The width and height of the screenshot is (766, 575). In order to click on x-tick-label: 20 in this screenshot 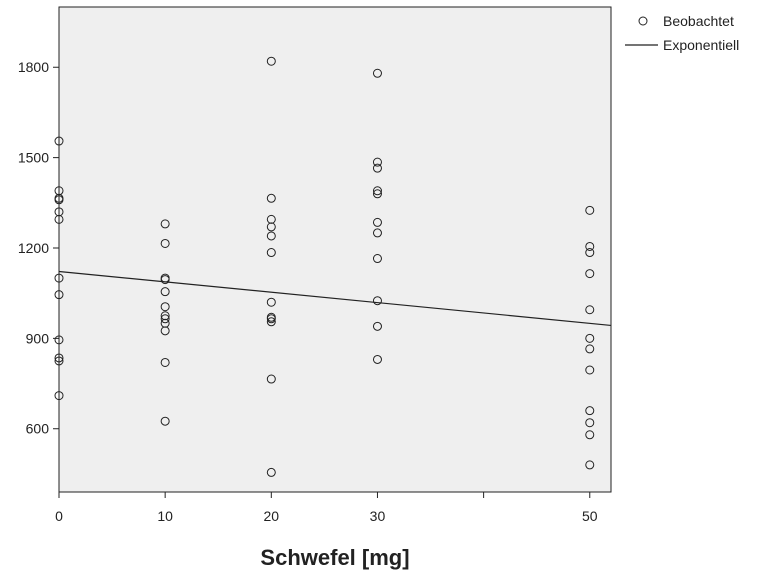, I will do `click(272, 516)`.